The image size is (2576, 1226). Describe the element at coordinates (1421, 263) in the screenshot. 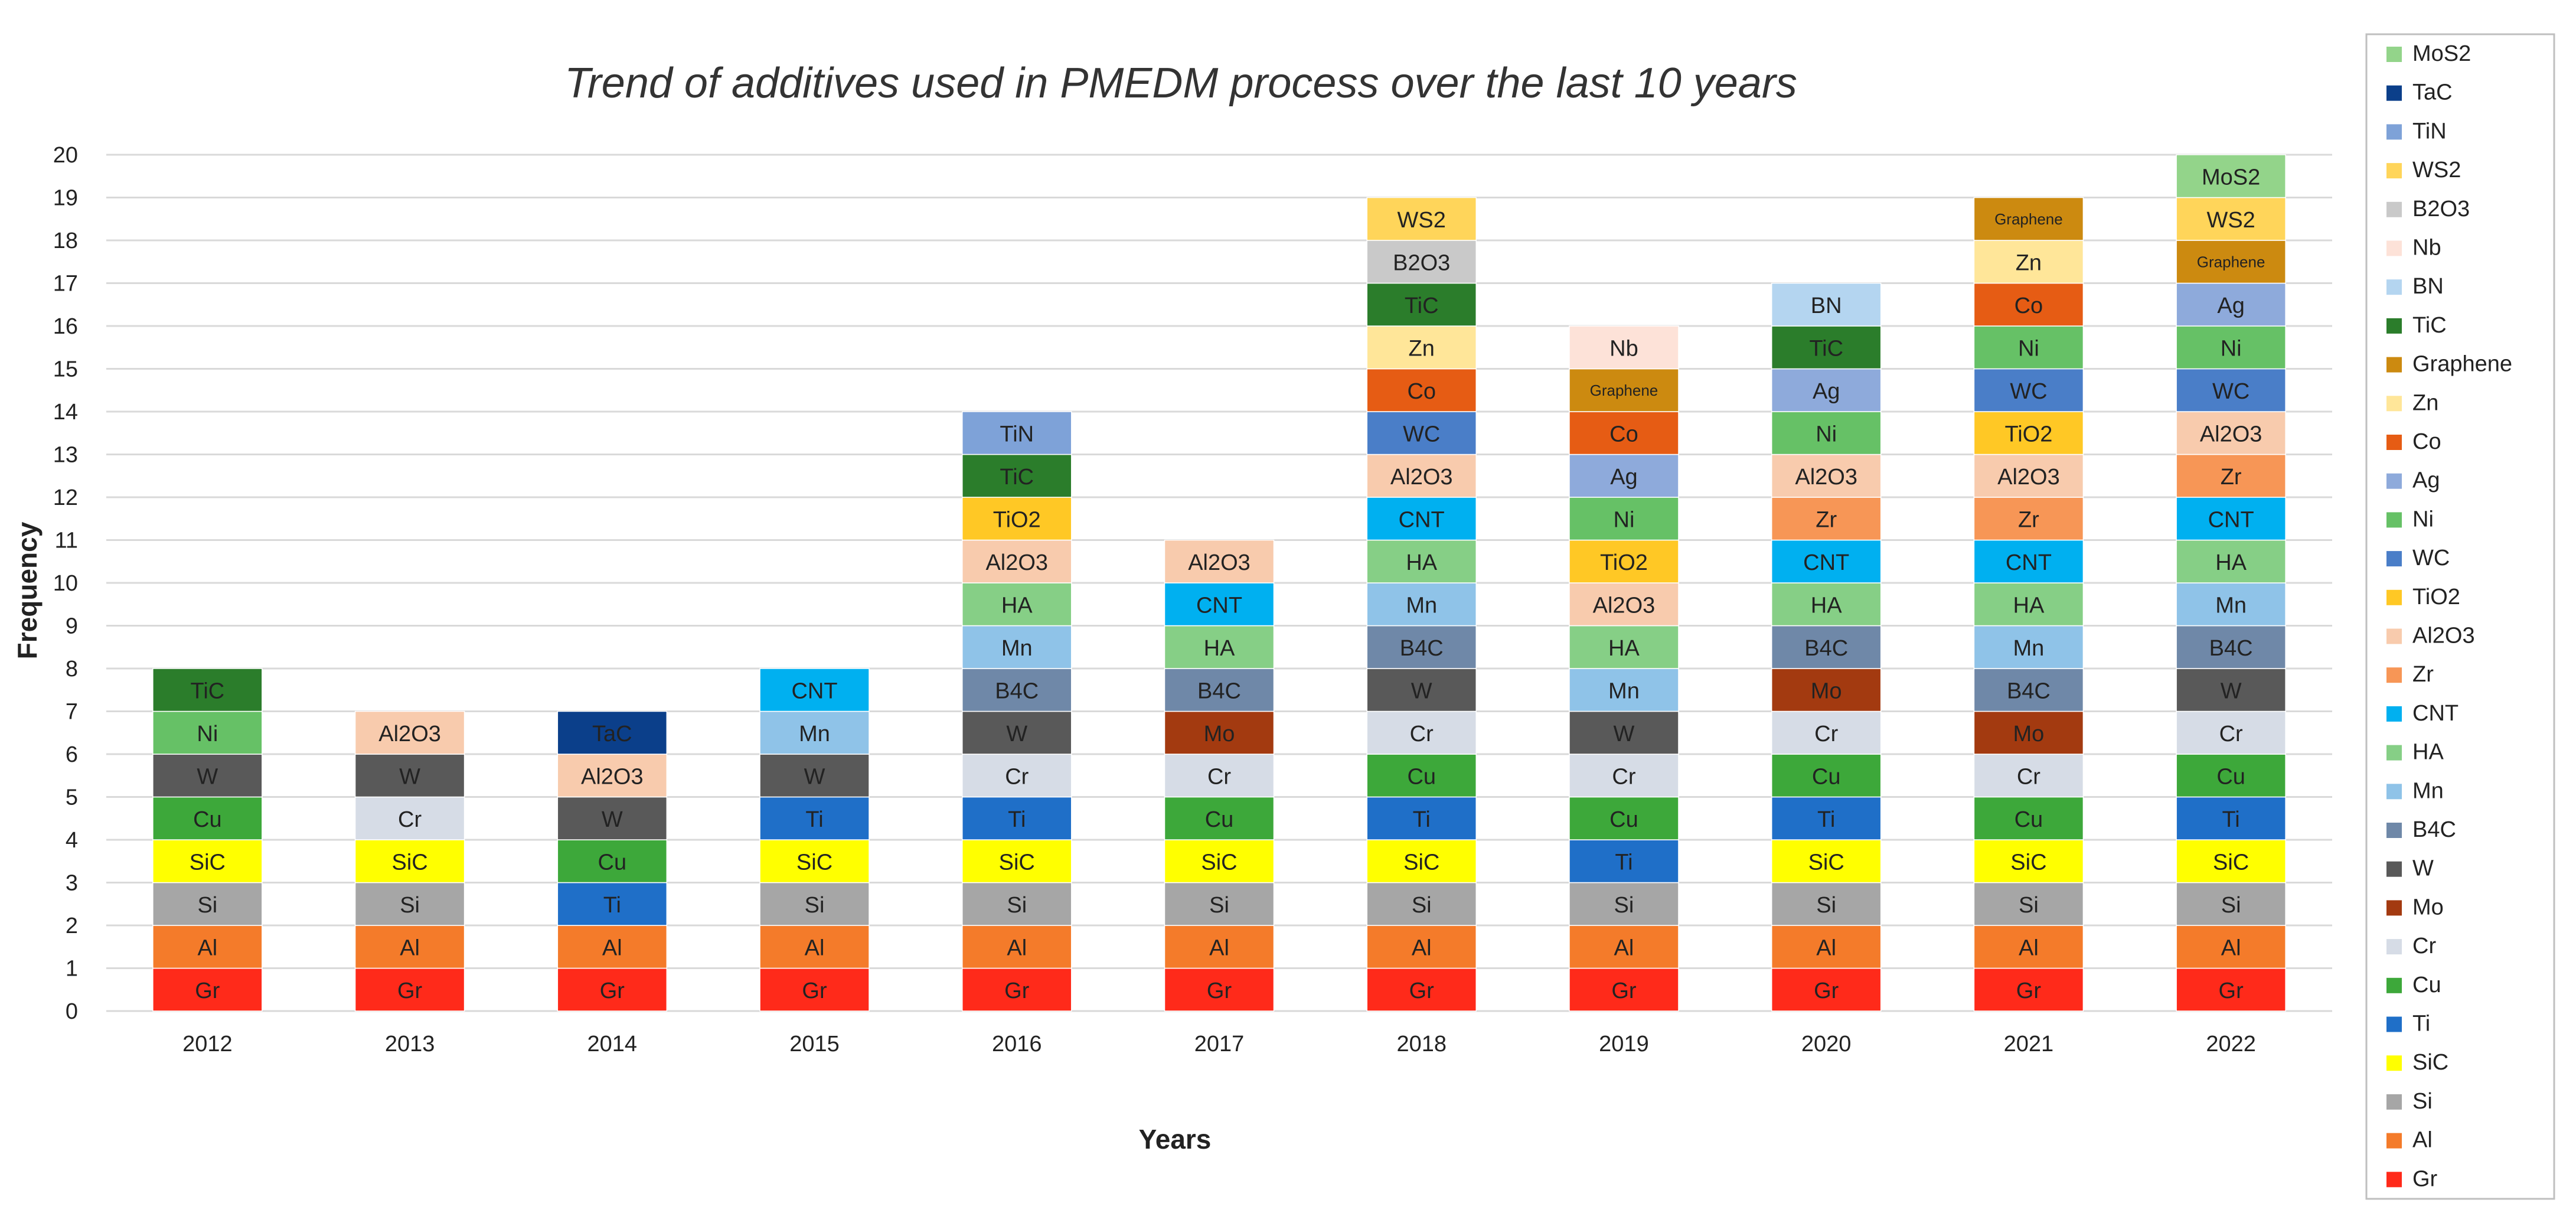

I see `segment-label-2018-b2o3: B2O3` at that location.